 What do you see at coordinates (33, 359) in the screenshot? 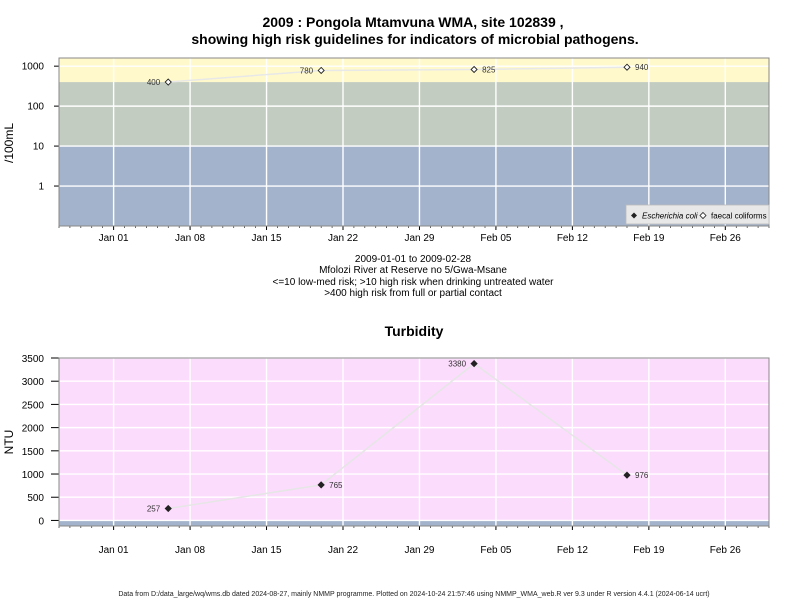
I see `bottom-y-tick-label: 3500` at bounding box center [33, 359].